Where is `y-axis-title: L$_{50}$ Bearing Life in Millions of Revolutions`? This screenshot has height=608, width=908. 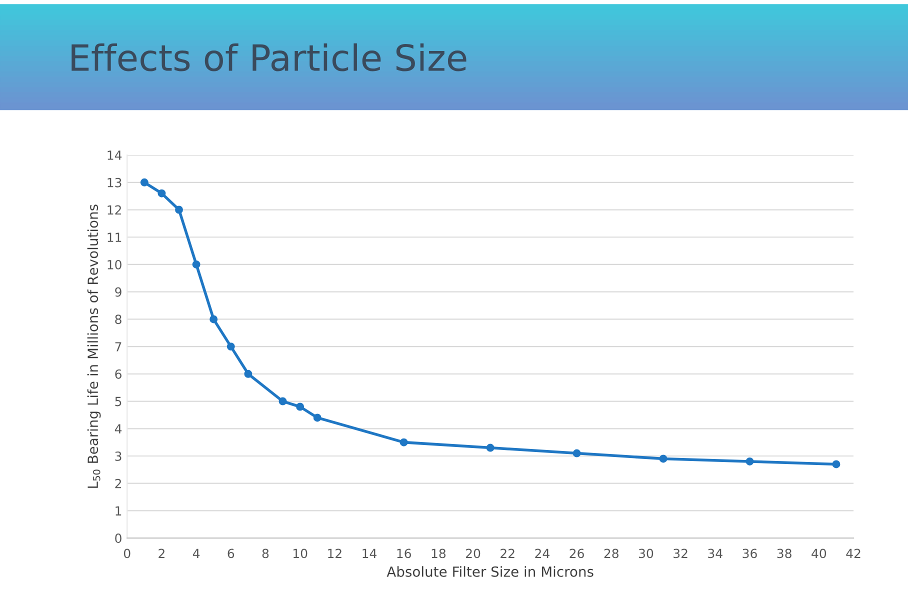
y-axis-title: L$_{50}$ Bearing Life in Millions of Revolutions is located at coordinates (94, 346).